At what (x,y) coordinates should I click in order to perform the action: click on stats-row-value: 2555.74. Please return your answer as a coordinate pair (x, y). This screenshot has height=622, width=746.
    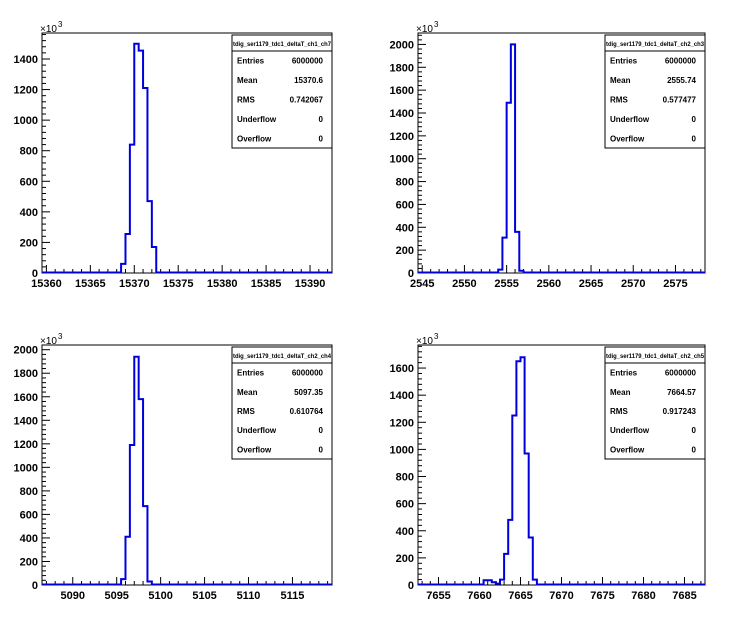
    Looking at the image, I should click on (681, 80).